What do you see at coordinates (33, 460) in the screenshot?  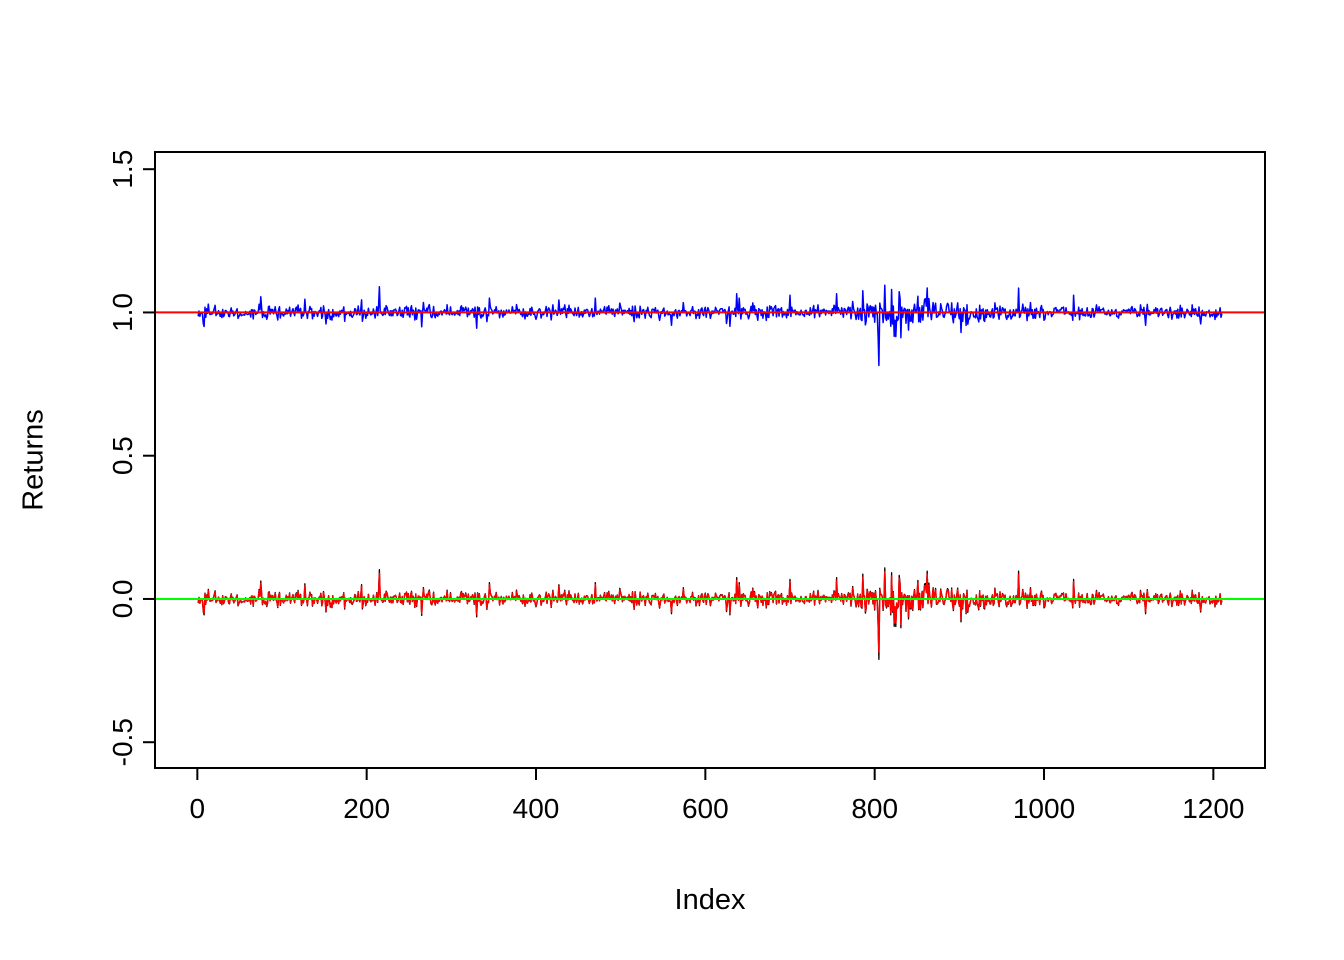 I see `y-axis-title: Returns` at bounding box center [33, 460].